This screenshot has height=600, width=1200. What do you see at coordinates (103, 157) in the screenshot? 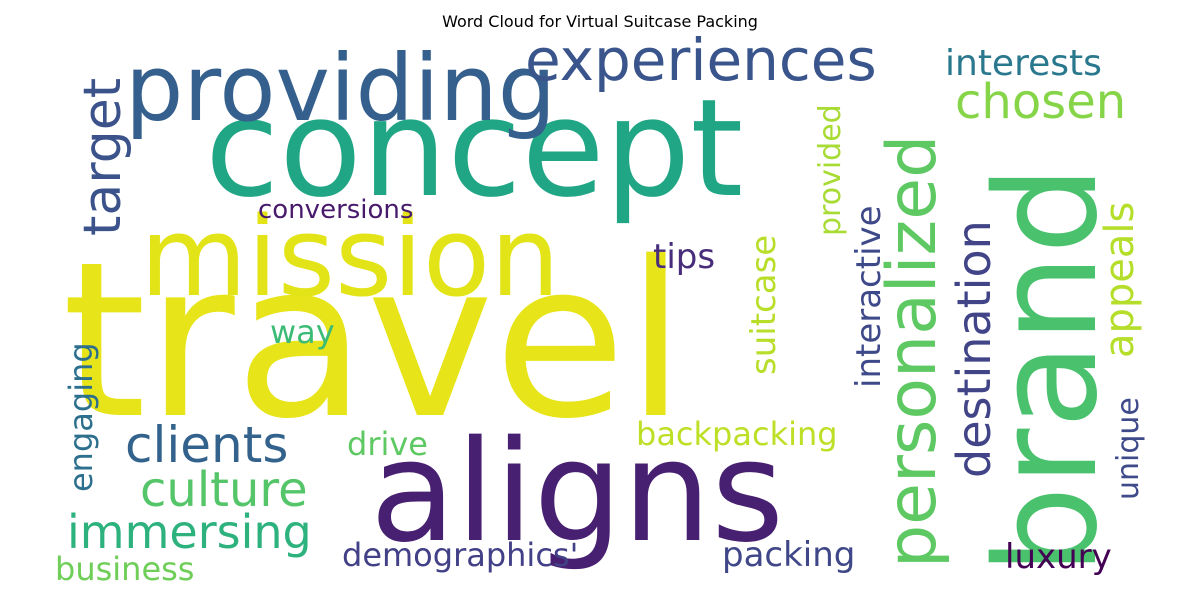
I see `word-target: target` at bounding box center [103, 157].